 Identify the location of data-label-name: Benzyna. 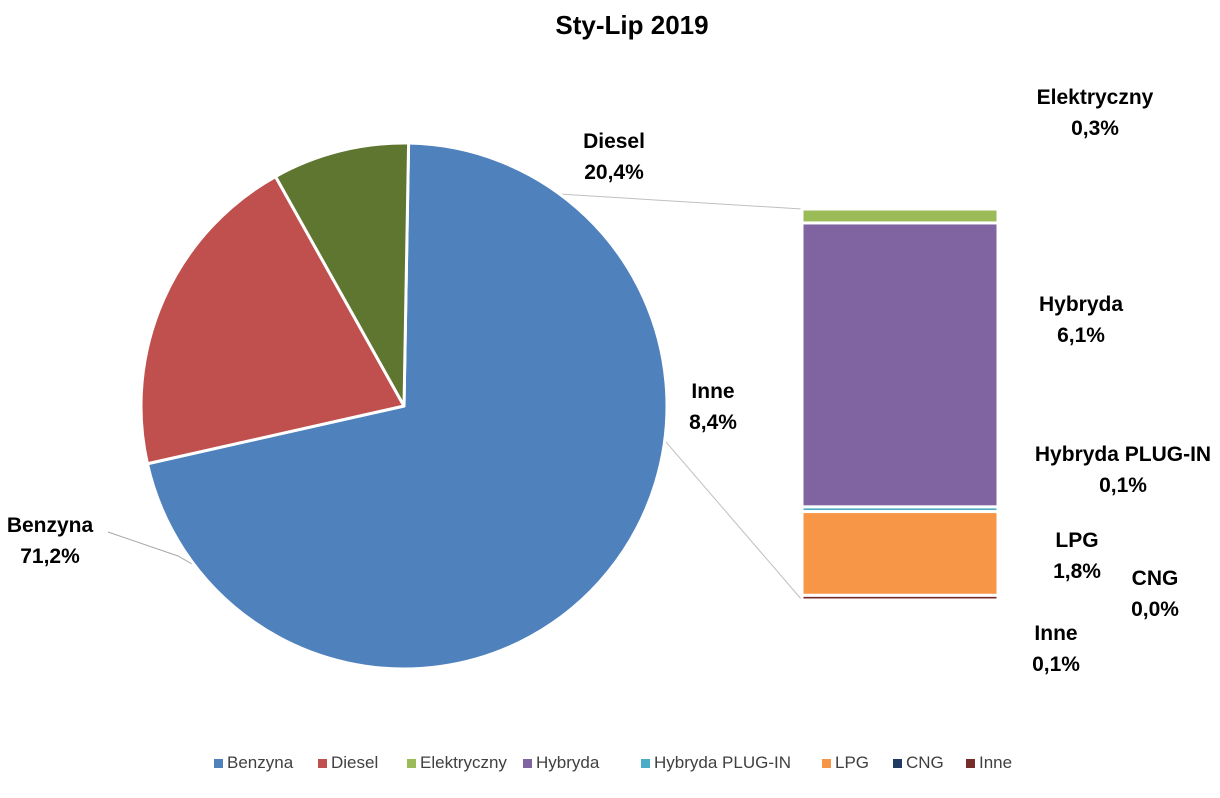
(50, 525).